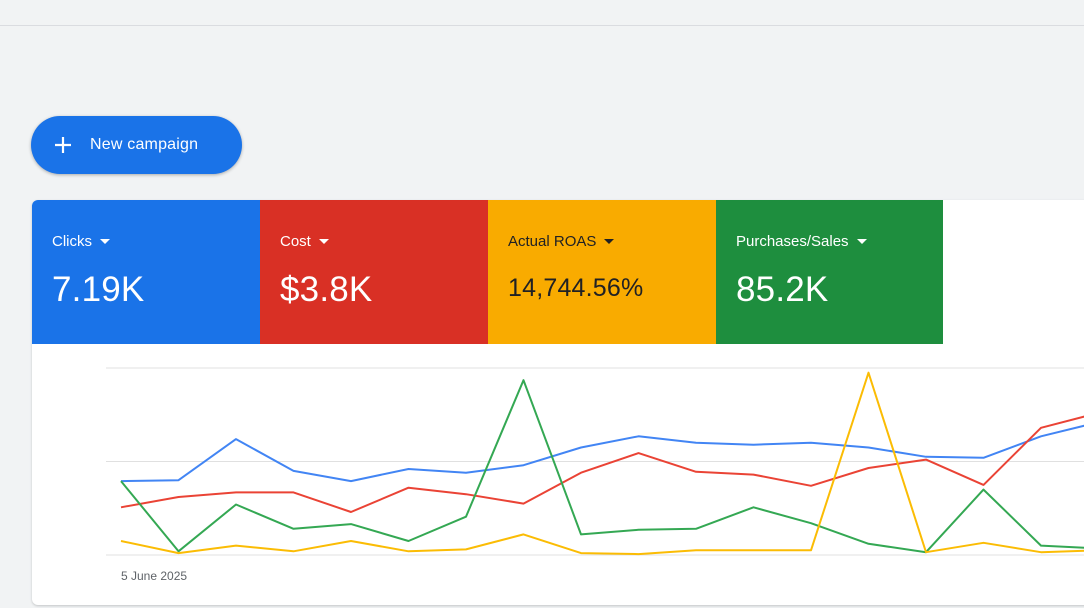 Image resolution: width=1084 pixels, height=608 pixels. I want to click on plus-icon, so click(63, 145).